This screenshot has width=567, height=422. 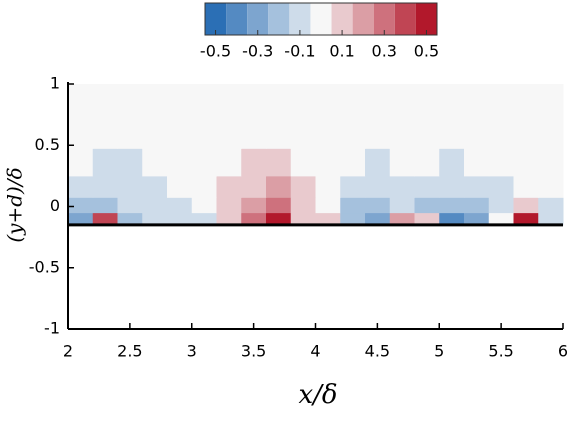 What do you see at coordinates (15, 204) in the screenshot?
I see `y-axis-label: (y+d)/δ` at bounding box center [15, 204].